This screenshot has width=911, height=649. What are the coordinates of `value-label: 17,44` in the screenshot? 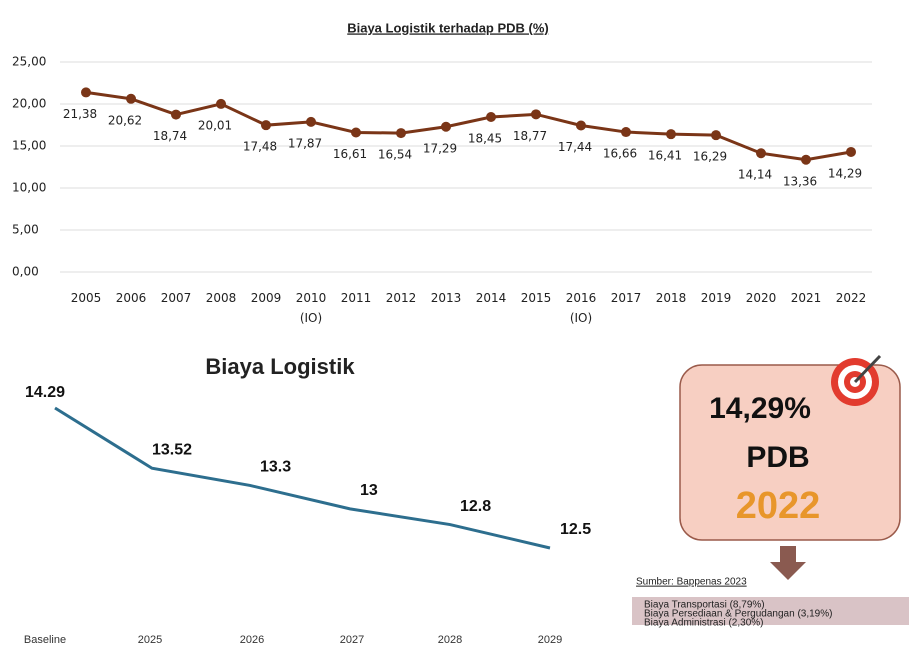 It's located at (575, 147).